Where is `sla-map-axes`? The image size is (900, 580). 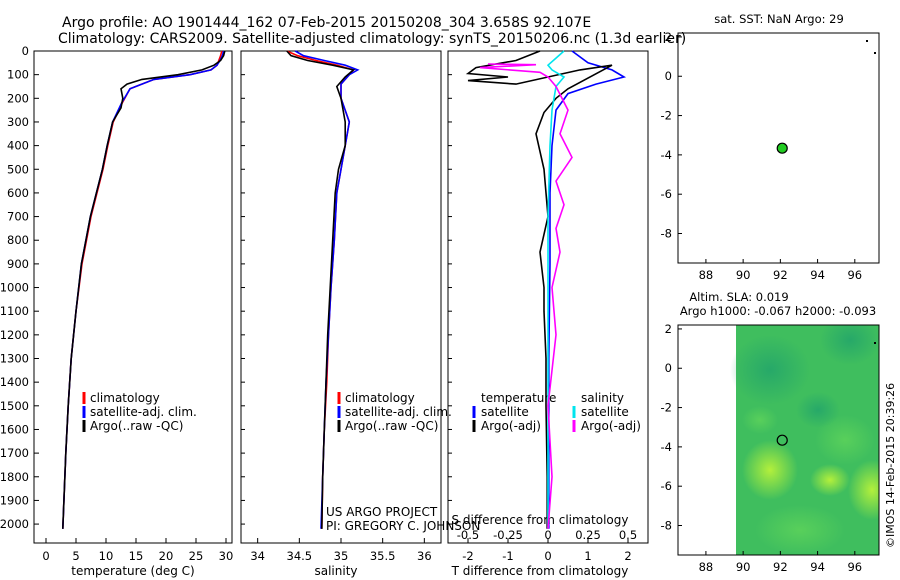
sla-map-axes is located at coordinates (778, 440).